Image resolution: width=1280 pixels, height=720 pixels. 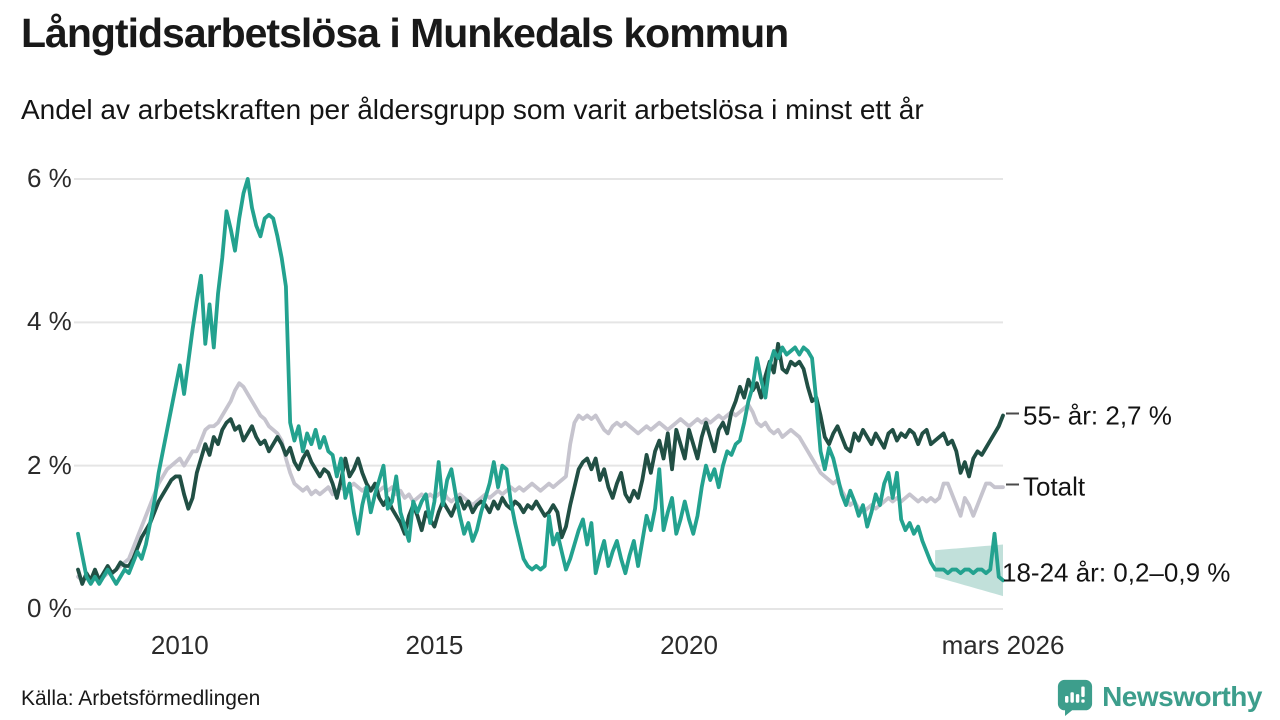 I want to click on x-axis-tick-label: 2010, so click(x=179, y=645).